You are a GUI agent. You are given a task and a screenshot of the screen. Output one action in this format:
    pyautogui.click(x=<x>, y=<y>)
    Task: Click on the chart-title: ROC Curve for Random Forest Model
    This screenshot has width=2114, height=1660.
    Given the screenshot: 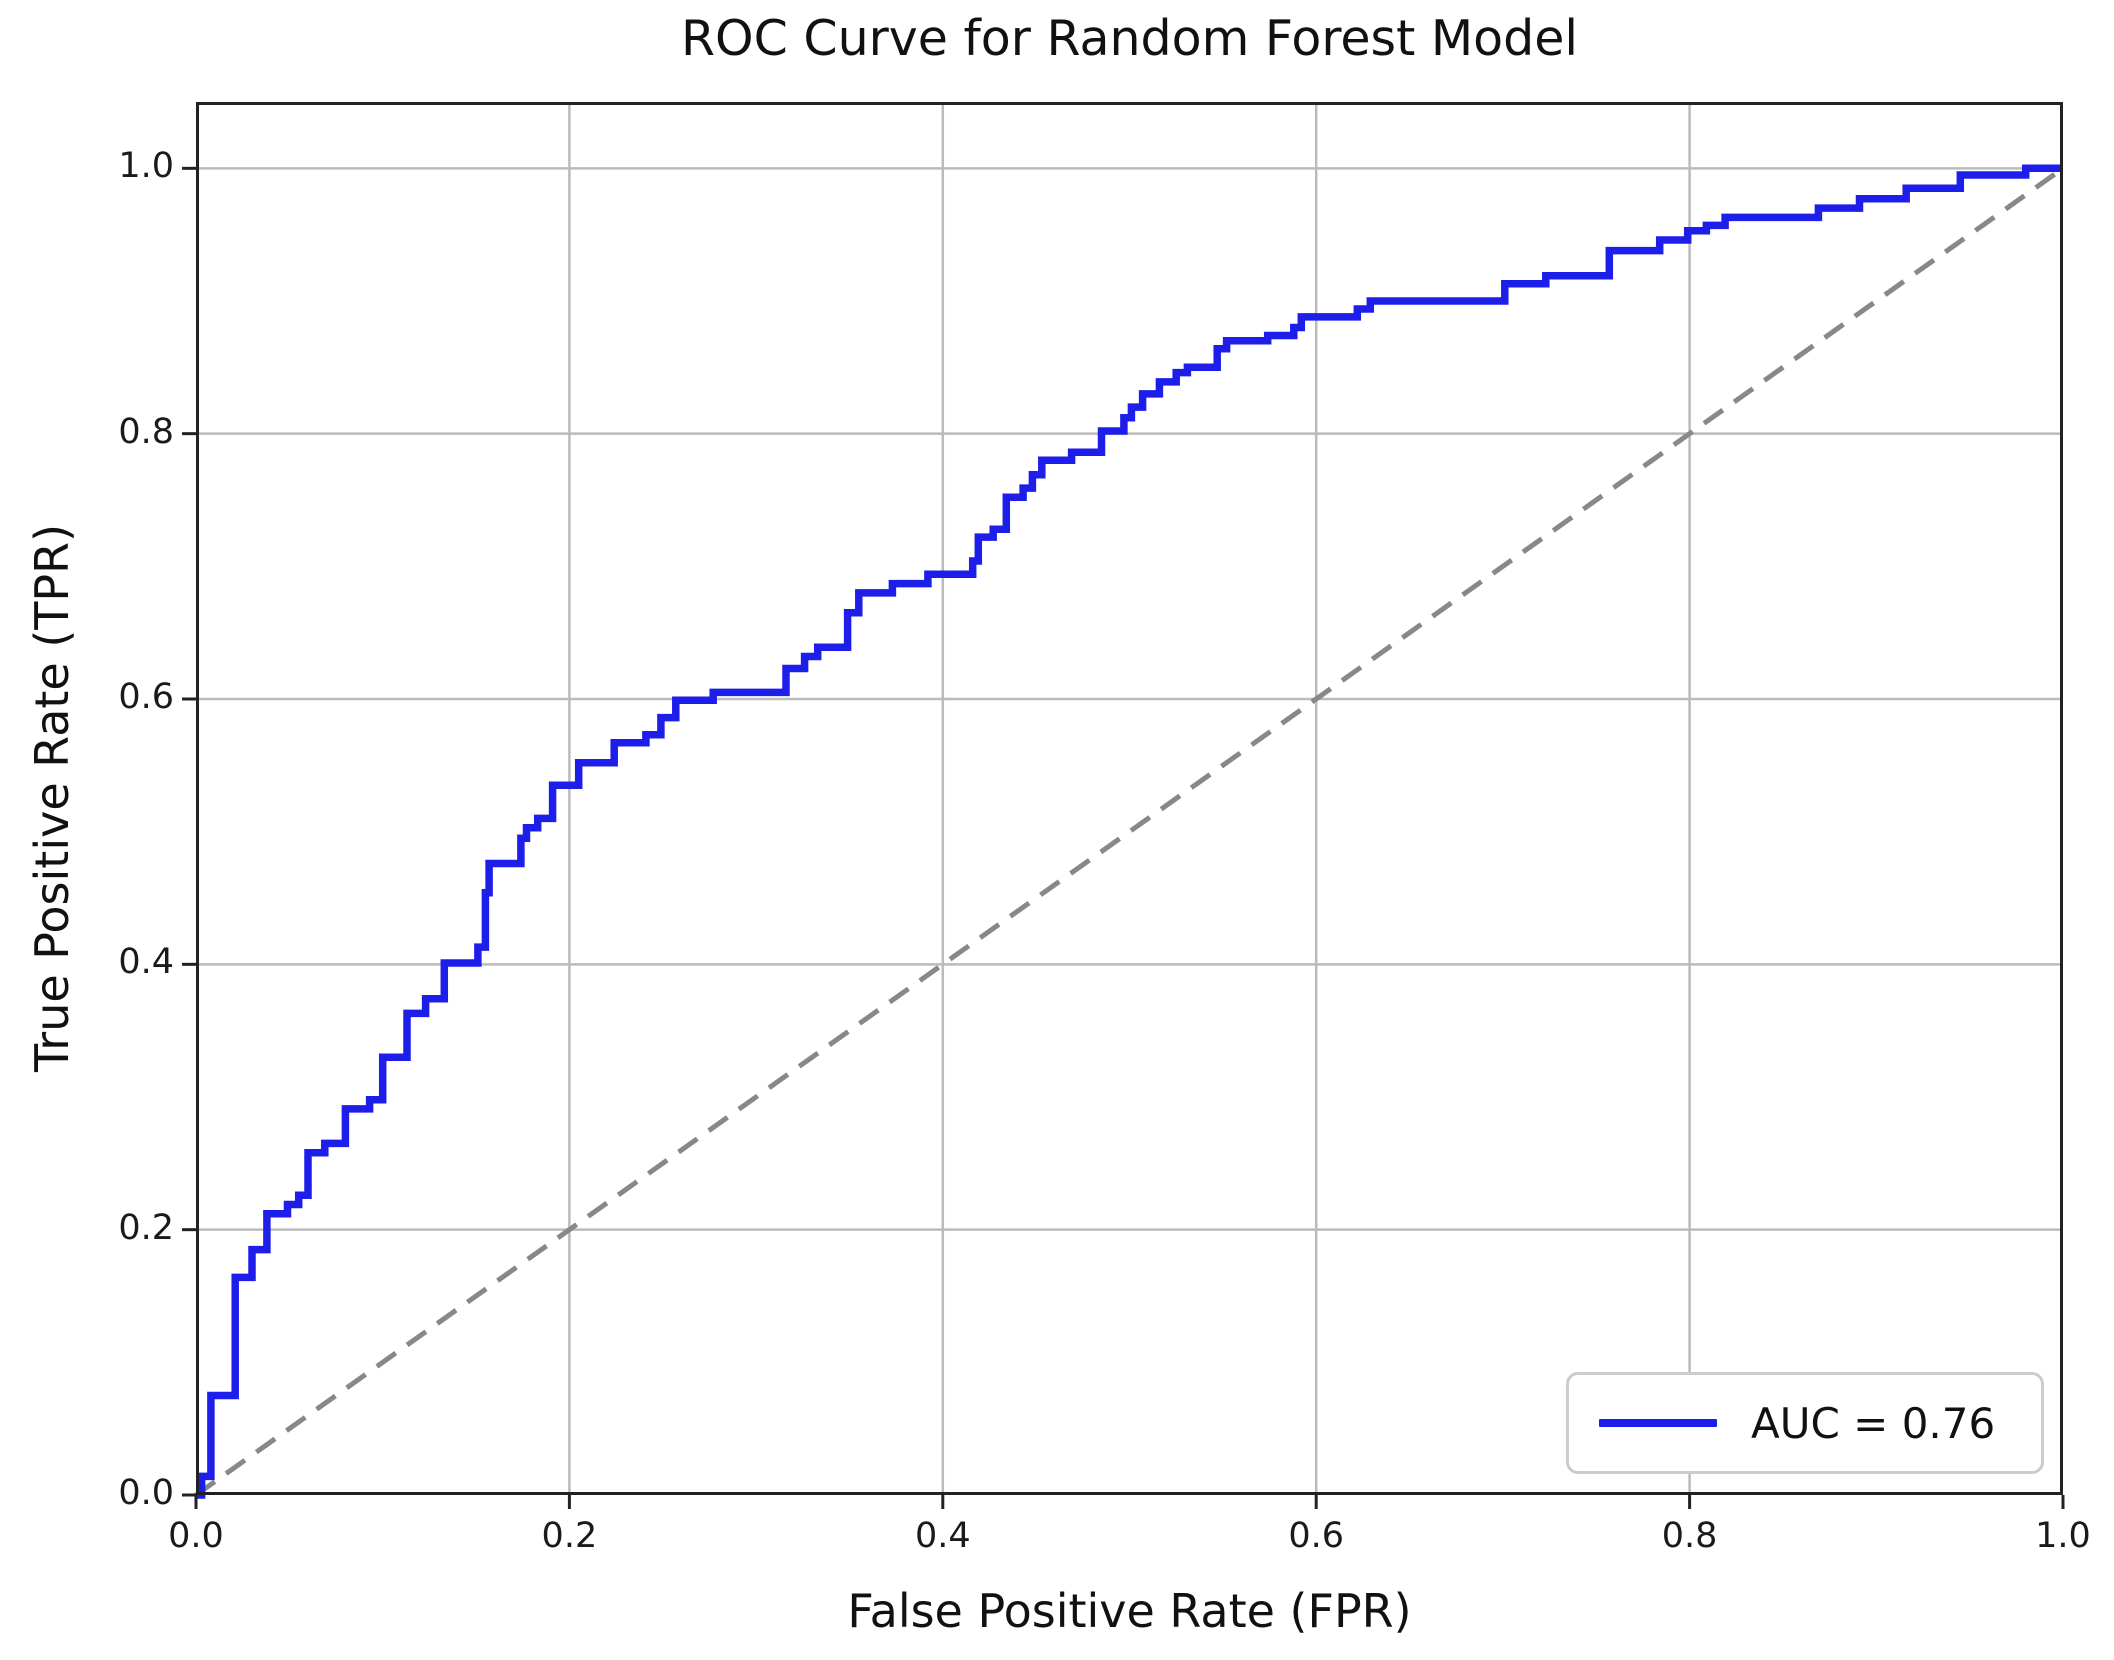 What is the action you would take?
    pyautogui.click(x=1129, y=38)
    